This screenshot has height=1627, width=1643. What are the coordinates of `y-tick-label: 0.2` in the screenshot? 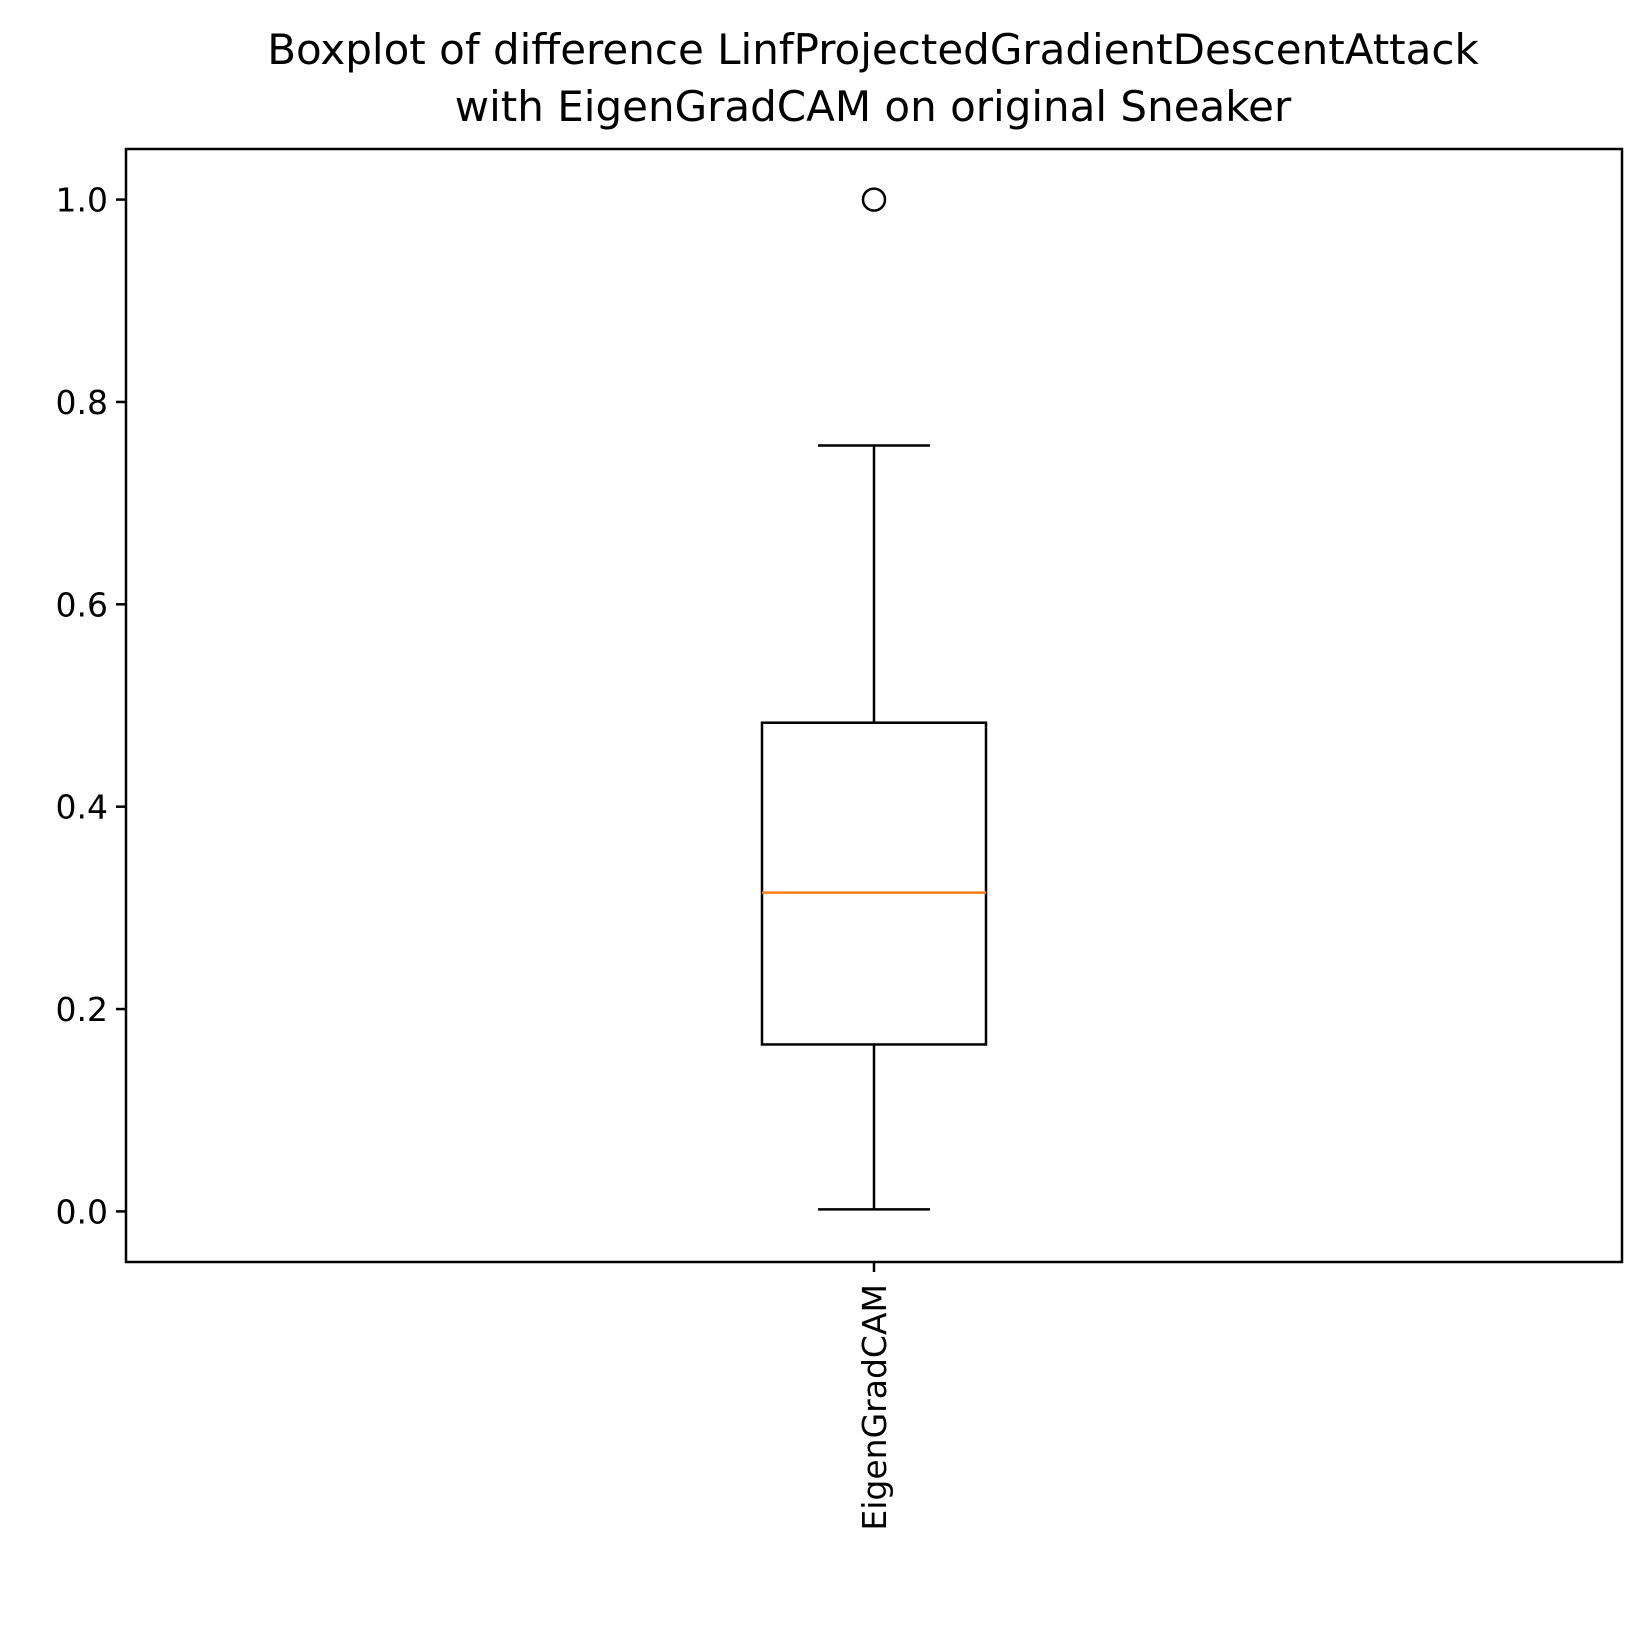 It's located at (82, 1009).